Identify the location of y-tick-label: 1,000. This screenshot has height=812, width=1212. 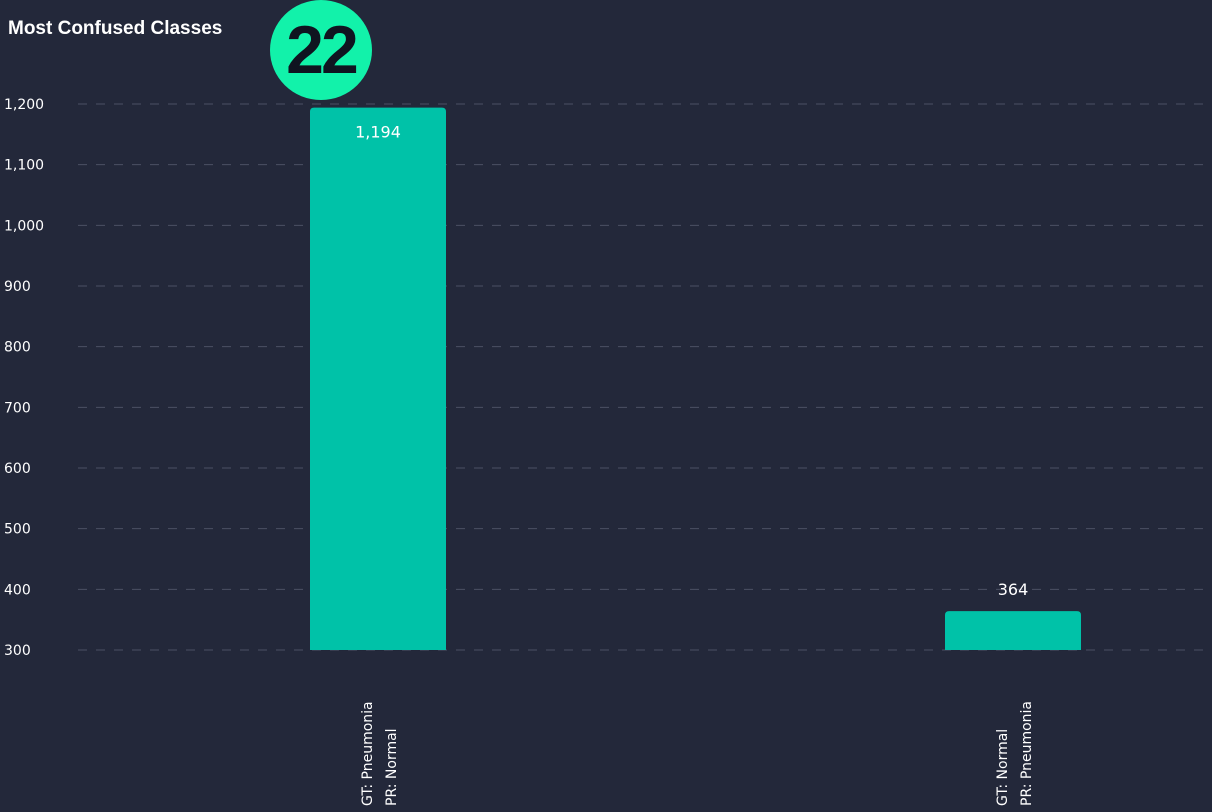
(24, 226).